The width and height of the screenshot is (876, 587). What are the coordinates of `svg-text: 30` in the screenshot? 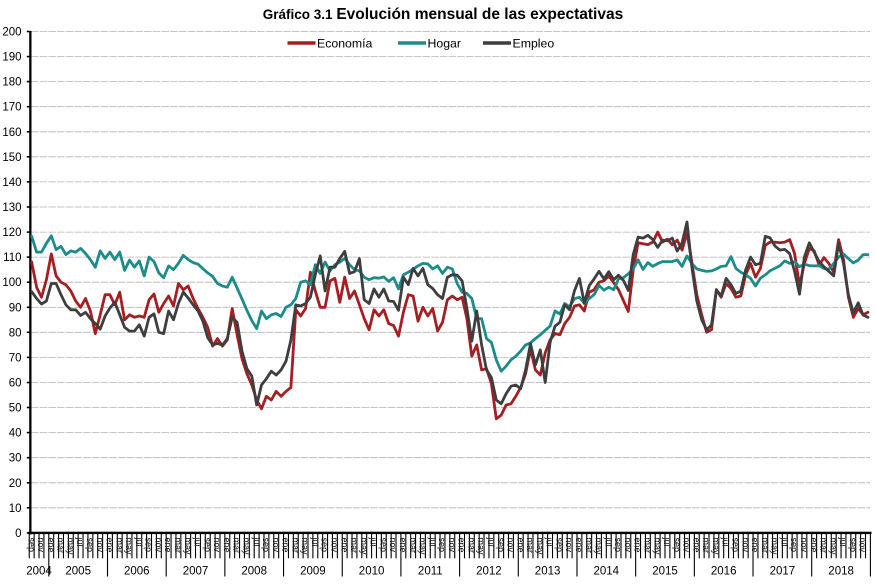 It's located at (15, 459).